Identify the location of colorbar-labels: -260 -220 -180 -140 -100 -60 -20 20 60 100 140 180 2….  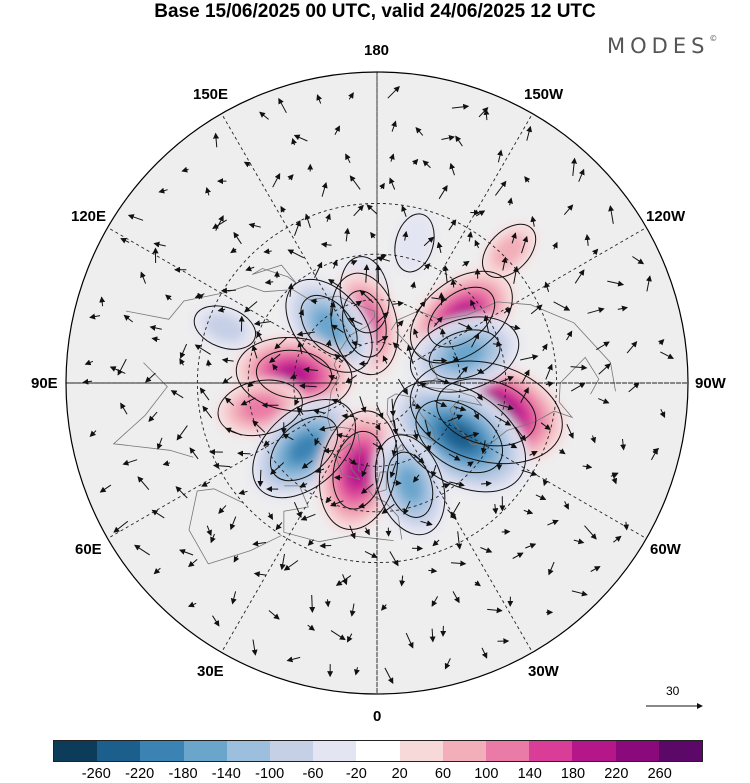
(375, 774).